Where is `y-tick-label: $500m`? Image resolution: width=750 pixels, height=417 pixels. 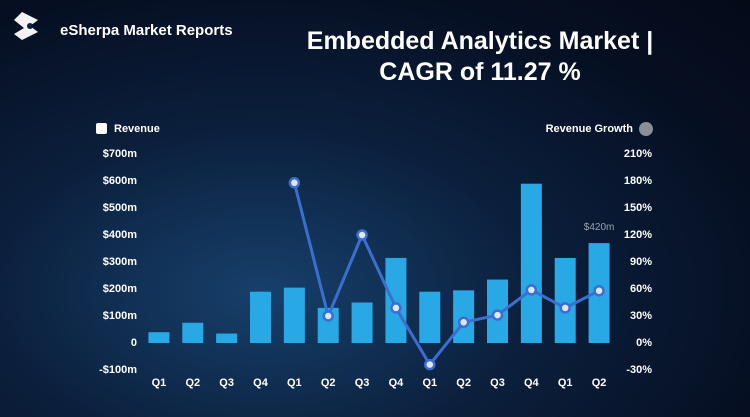 y-tick-label: $500m is located at coordinates (120, 208).